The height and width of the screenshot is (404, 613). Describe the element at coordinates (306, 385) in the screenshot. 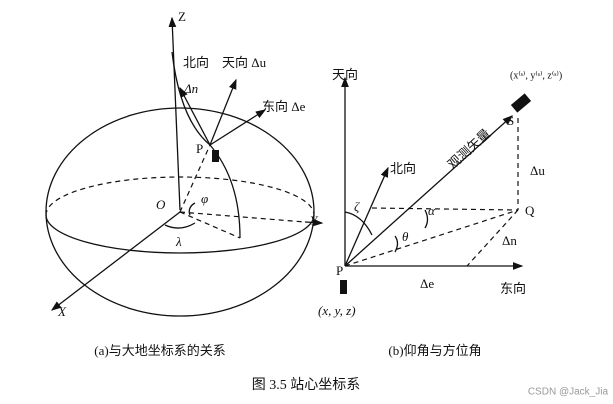

I see `figure-caption: 图 3.5 站心坐标系` at that location.